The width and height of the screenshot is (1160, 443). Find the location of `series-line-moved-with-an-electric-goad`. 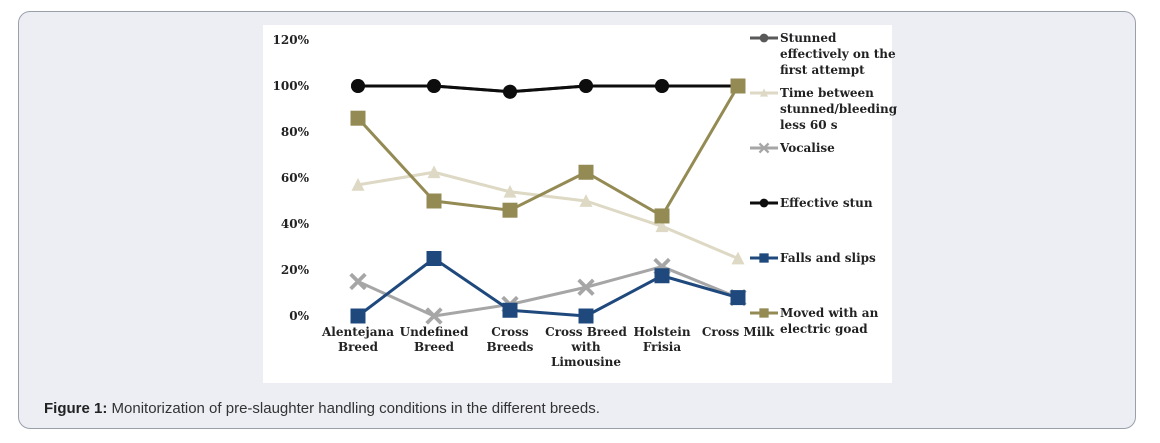

series-line-moved-with-an-electric-goad is located at coordinates (548, 151).